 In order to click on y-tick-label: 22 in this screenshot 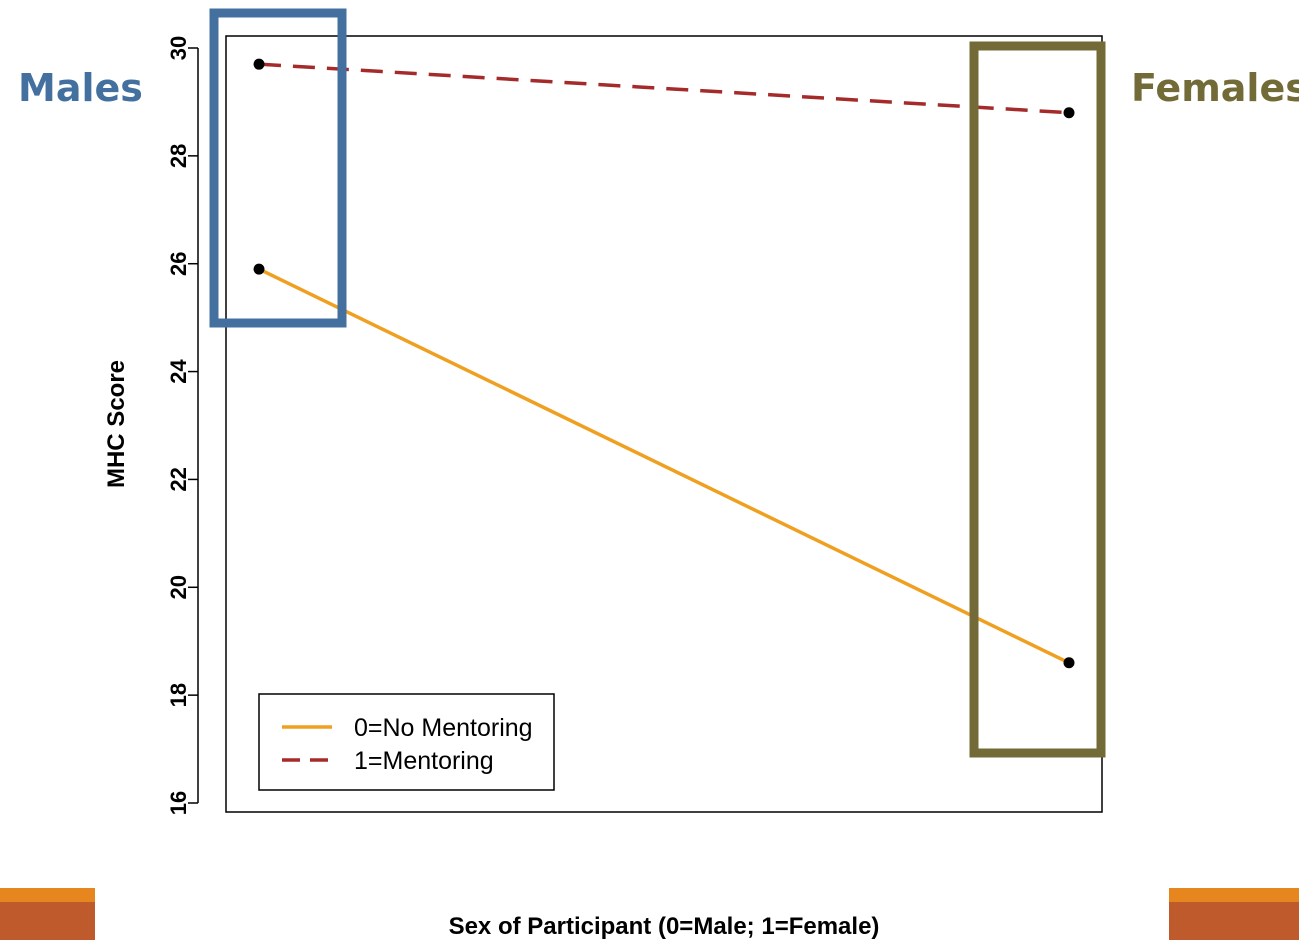, I will do `click(178, 479)`.